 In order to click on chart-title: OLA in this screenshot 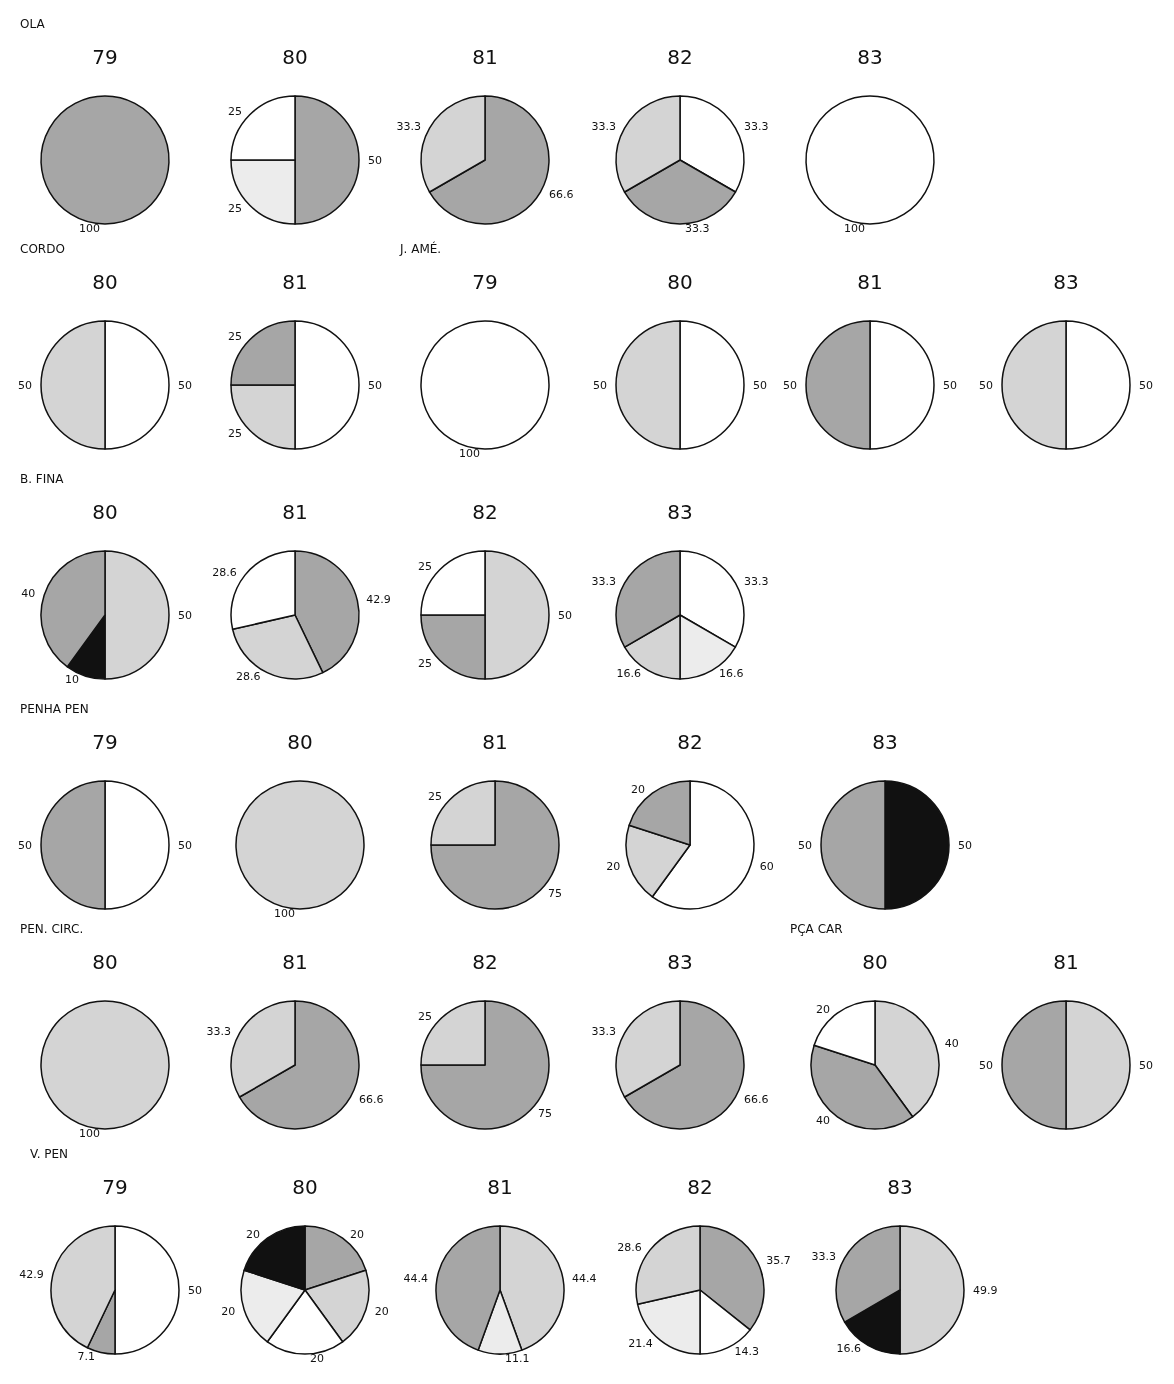, I will do `click(33, 24)`.